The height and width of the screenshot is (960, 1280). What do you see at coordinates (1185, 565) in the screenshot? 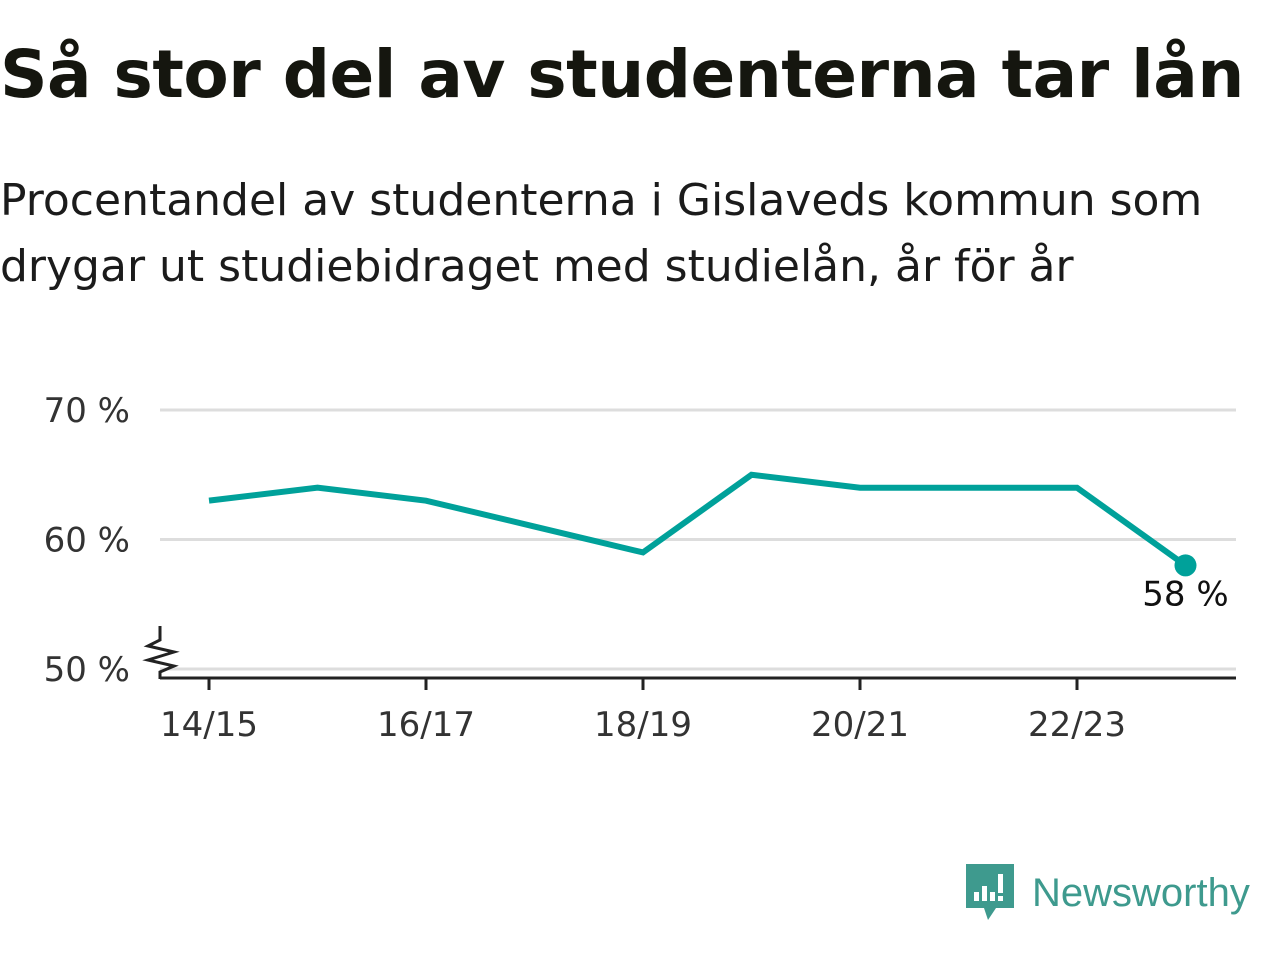
I see `last-point-marker` at bounding box center [1185, 565].